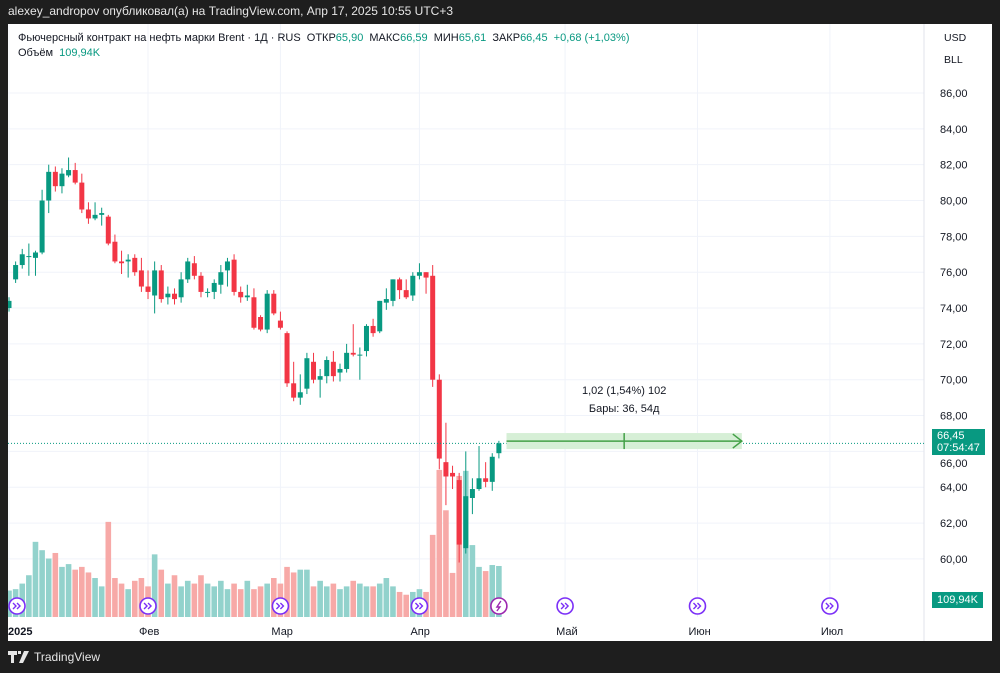  I want to click on unit-button: BLL, so click(953, 60).